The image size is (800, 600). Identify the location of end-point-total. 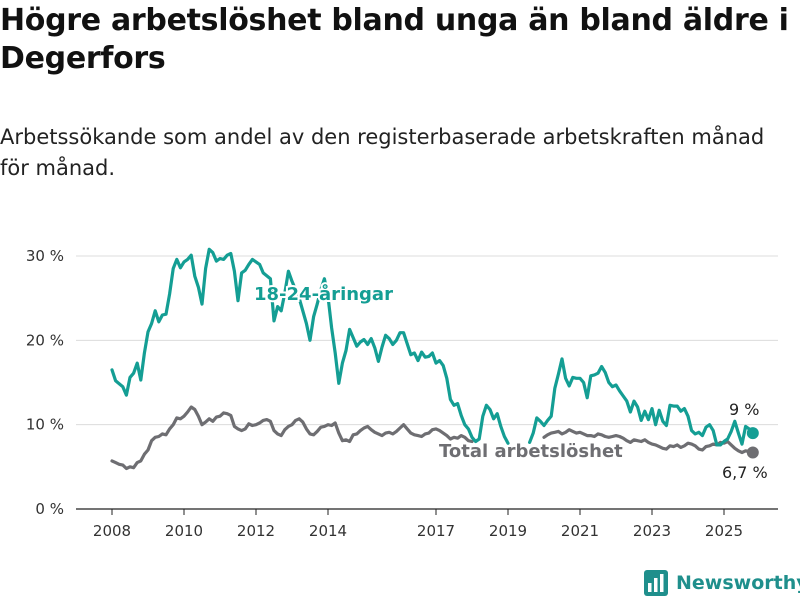
(752, 452).